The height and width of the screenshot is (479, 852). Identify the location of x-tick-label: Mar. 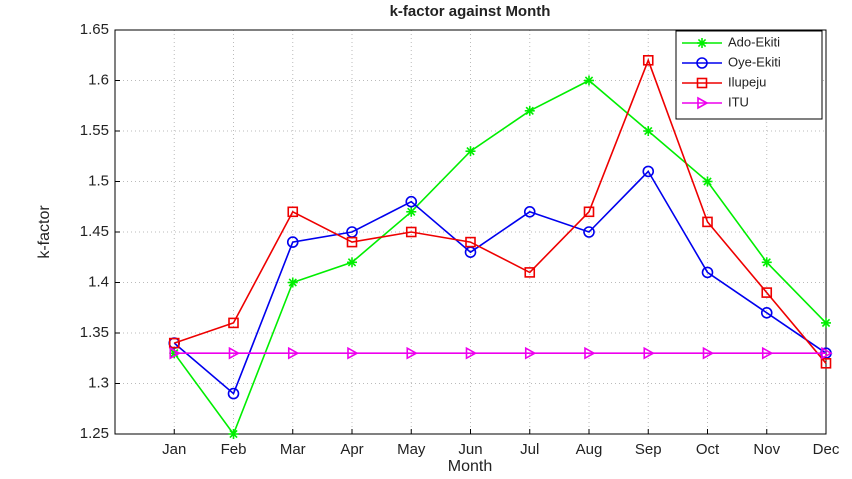
(293, 449).